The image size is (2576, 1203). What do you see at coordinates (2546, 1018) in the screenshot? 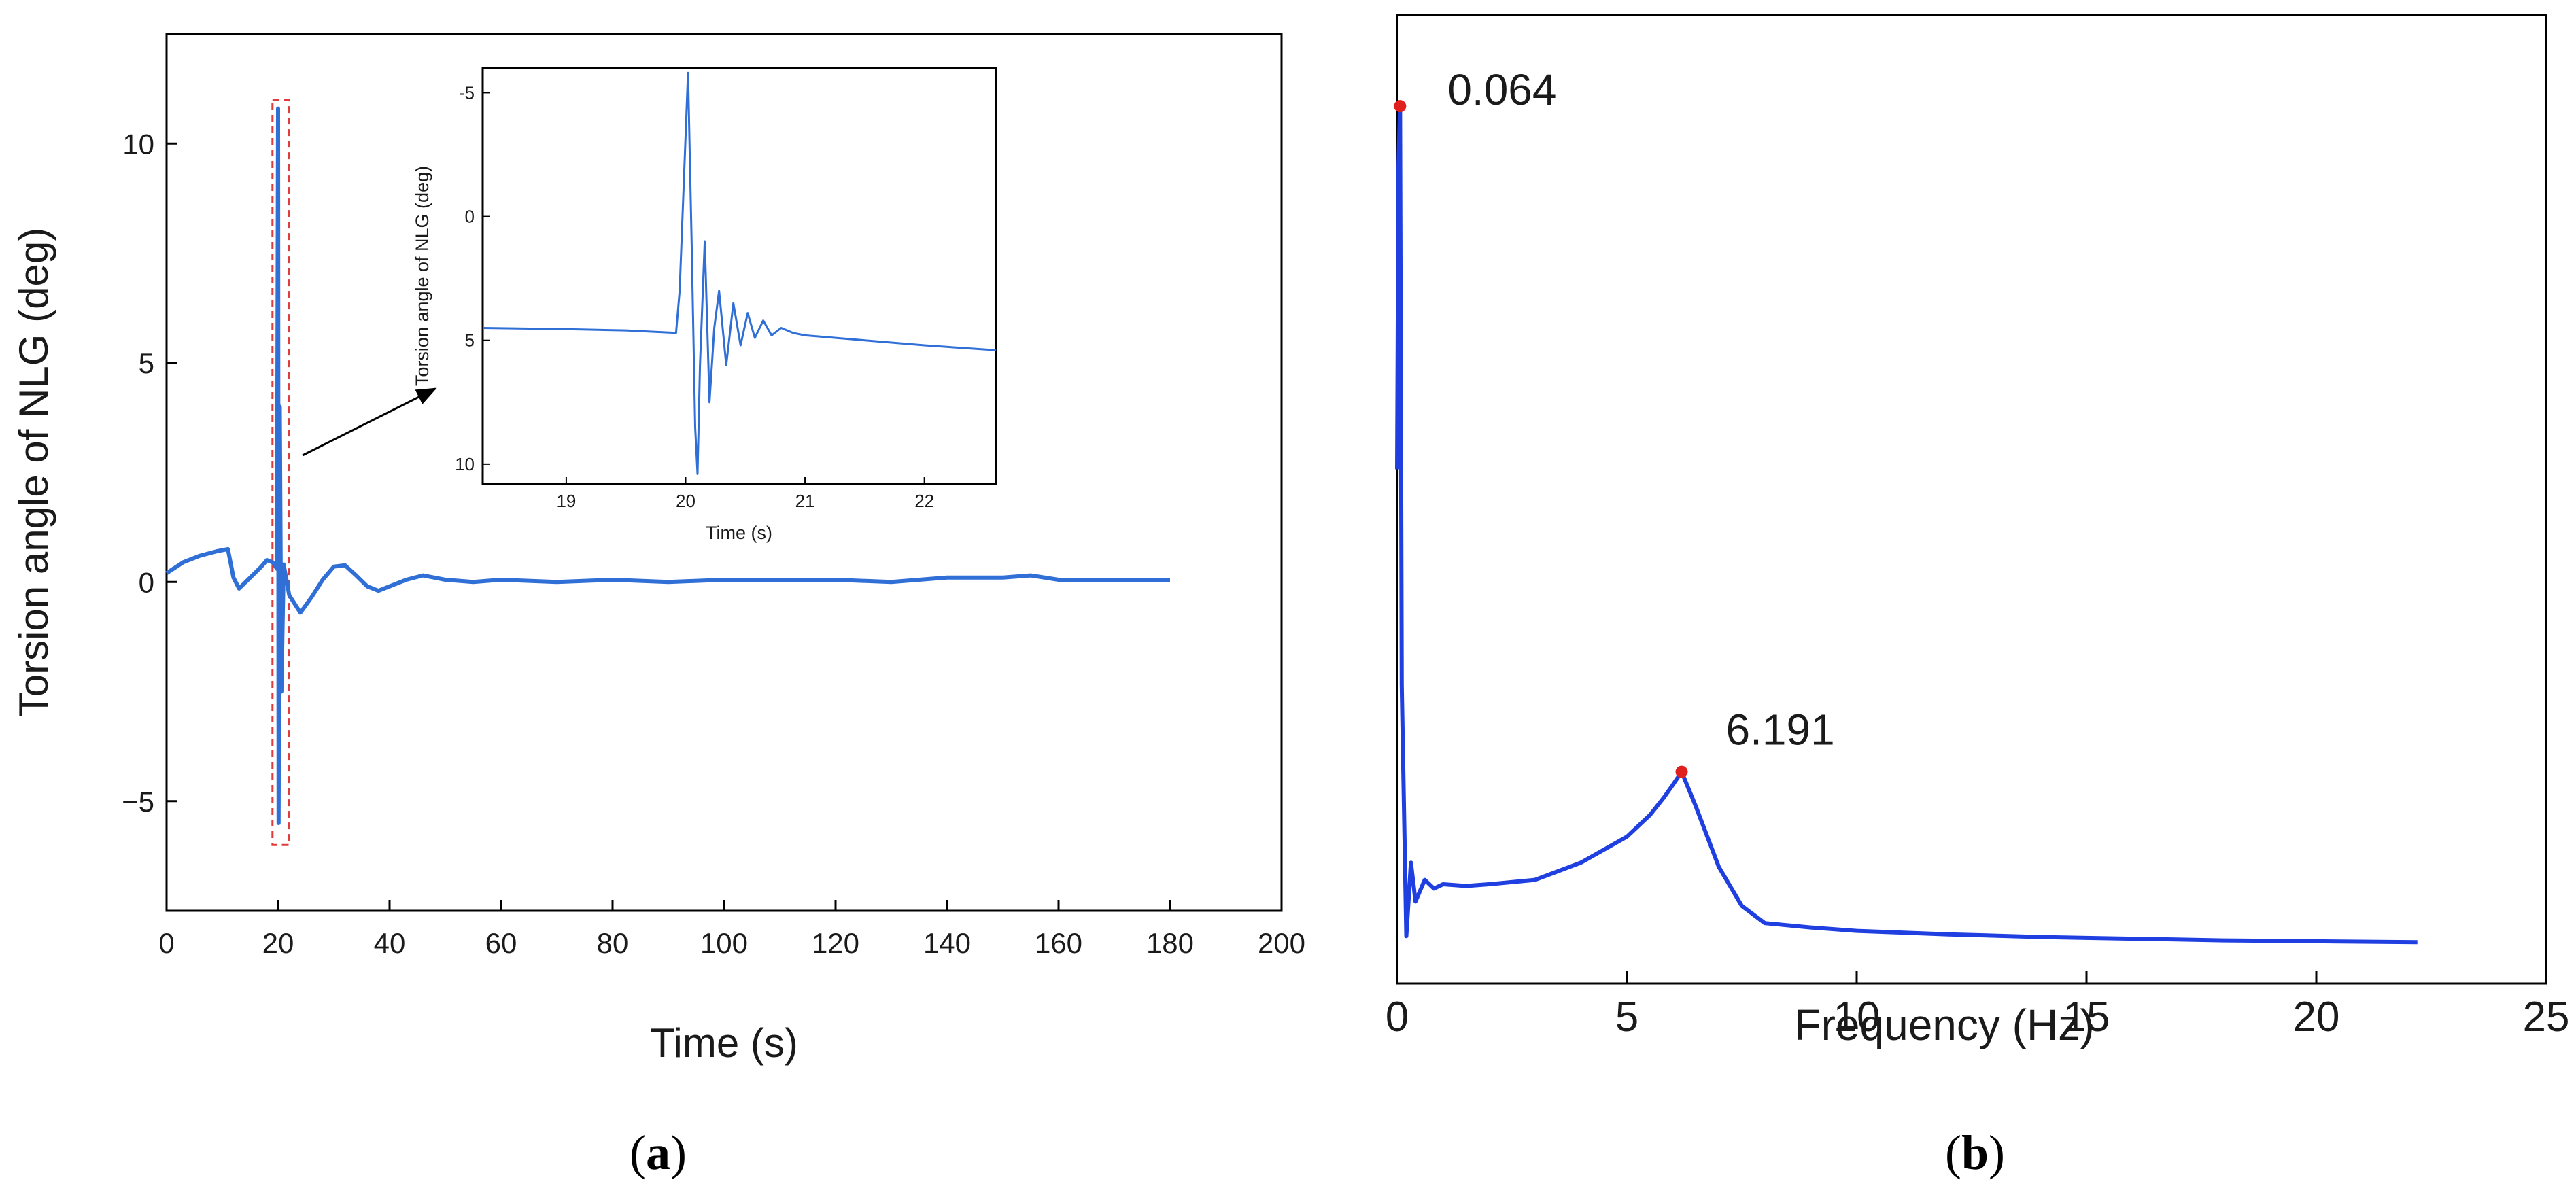
I see `panel-b-x-tick-label: 25` at bounding box center [2546, 1018].